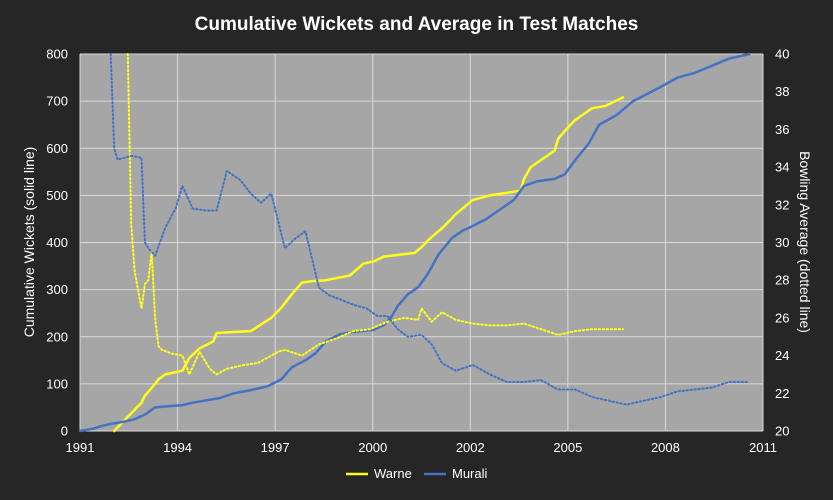 This screenshot has height=500, width=833. What do you see at coordinates (57, 242) in the screenshot?
I see `y-tick-label: 400` at bounding box center [57, 242].